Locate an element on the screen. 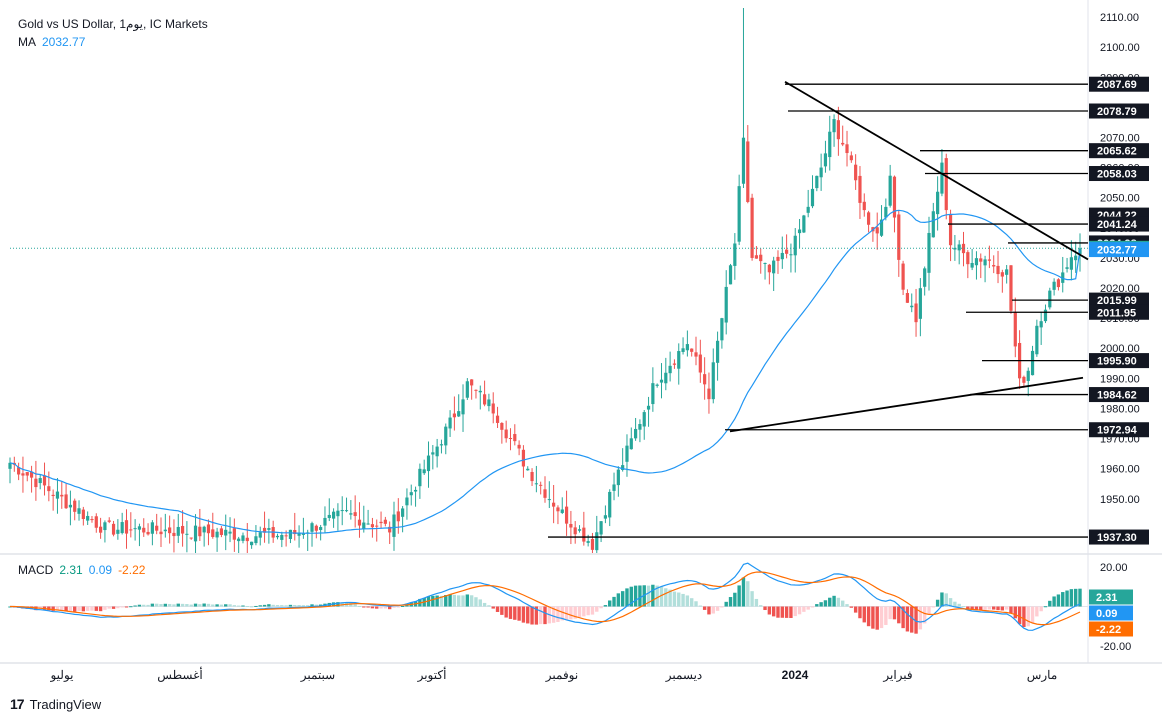 The width and height of the screenshot is (1162, 723). tradingview-footer: 17 TradingView is located at coordinates (55, 704).